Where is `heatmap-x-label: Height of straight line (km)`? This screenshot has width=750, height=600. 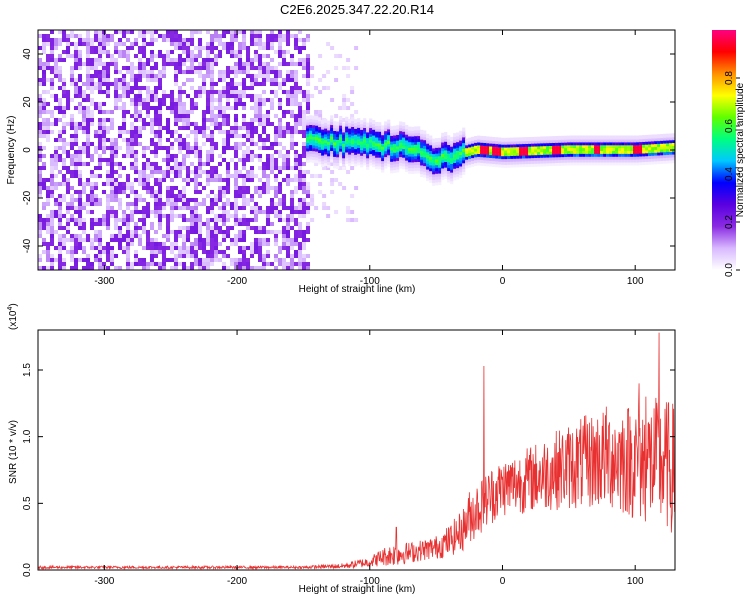 heatmap-x-label: Height of straight line (km) is located at coordinates (357, 289).